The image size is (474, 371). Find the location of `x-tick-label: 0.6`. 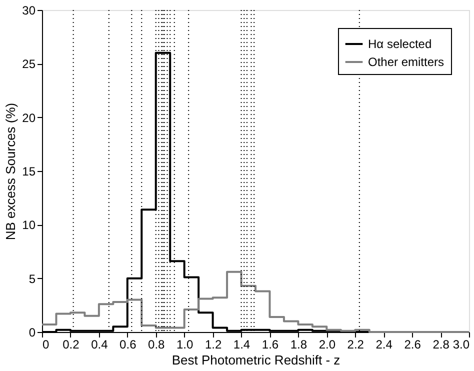

x-tick-label: 0.6 is located at coordinates (128, 345).